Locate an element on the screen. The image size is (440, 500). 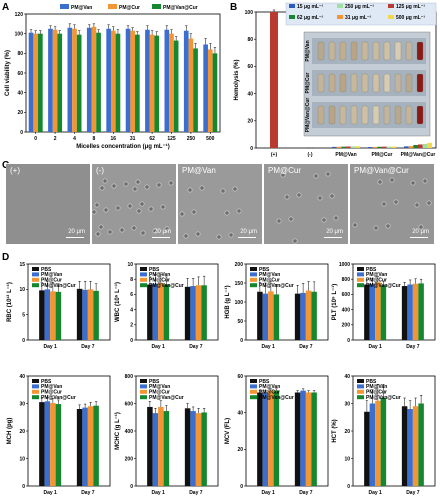
panel-d-ytick-label: 6 is located at coordinates (131, 295).